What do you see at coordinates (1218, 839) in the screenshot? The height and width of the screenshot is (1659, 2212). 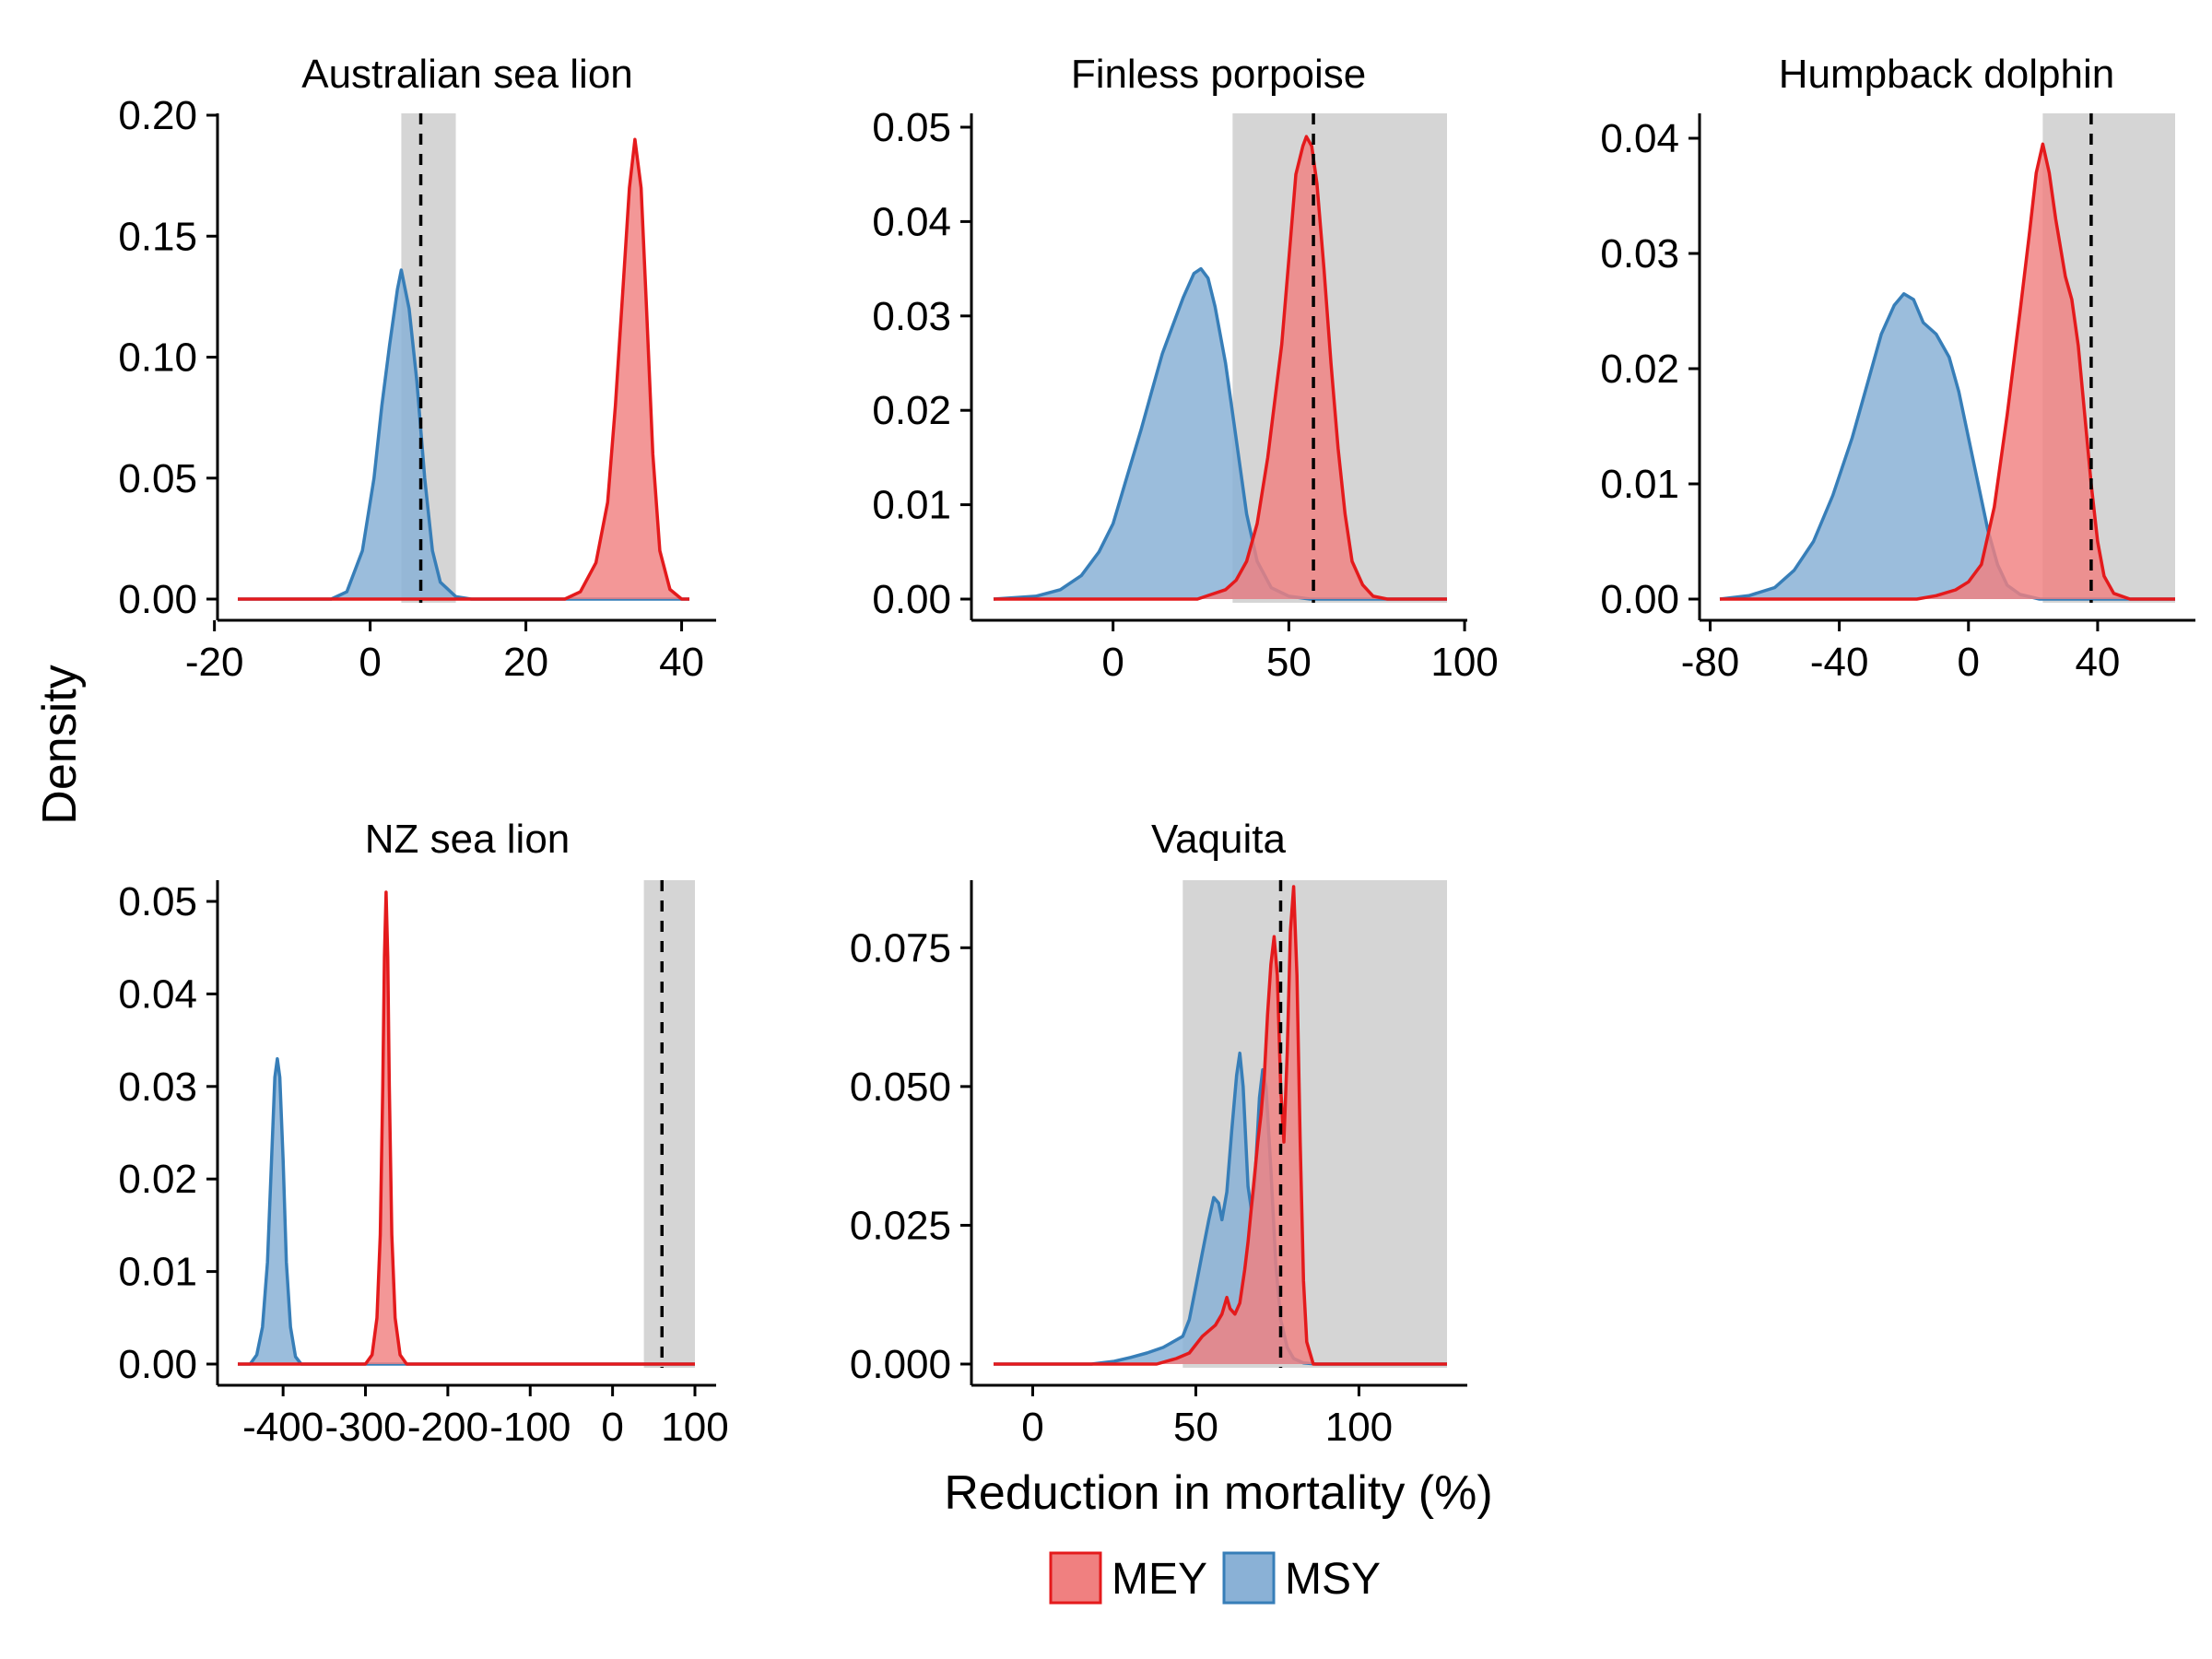 I see `panel-title-vaquita: Vaquita` at bounding box center [1218, 839].